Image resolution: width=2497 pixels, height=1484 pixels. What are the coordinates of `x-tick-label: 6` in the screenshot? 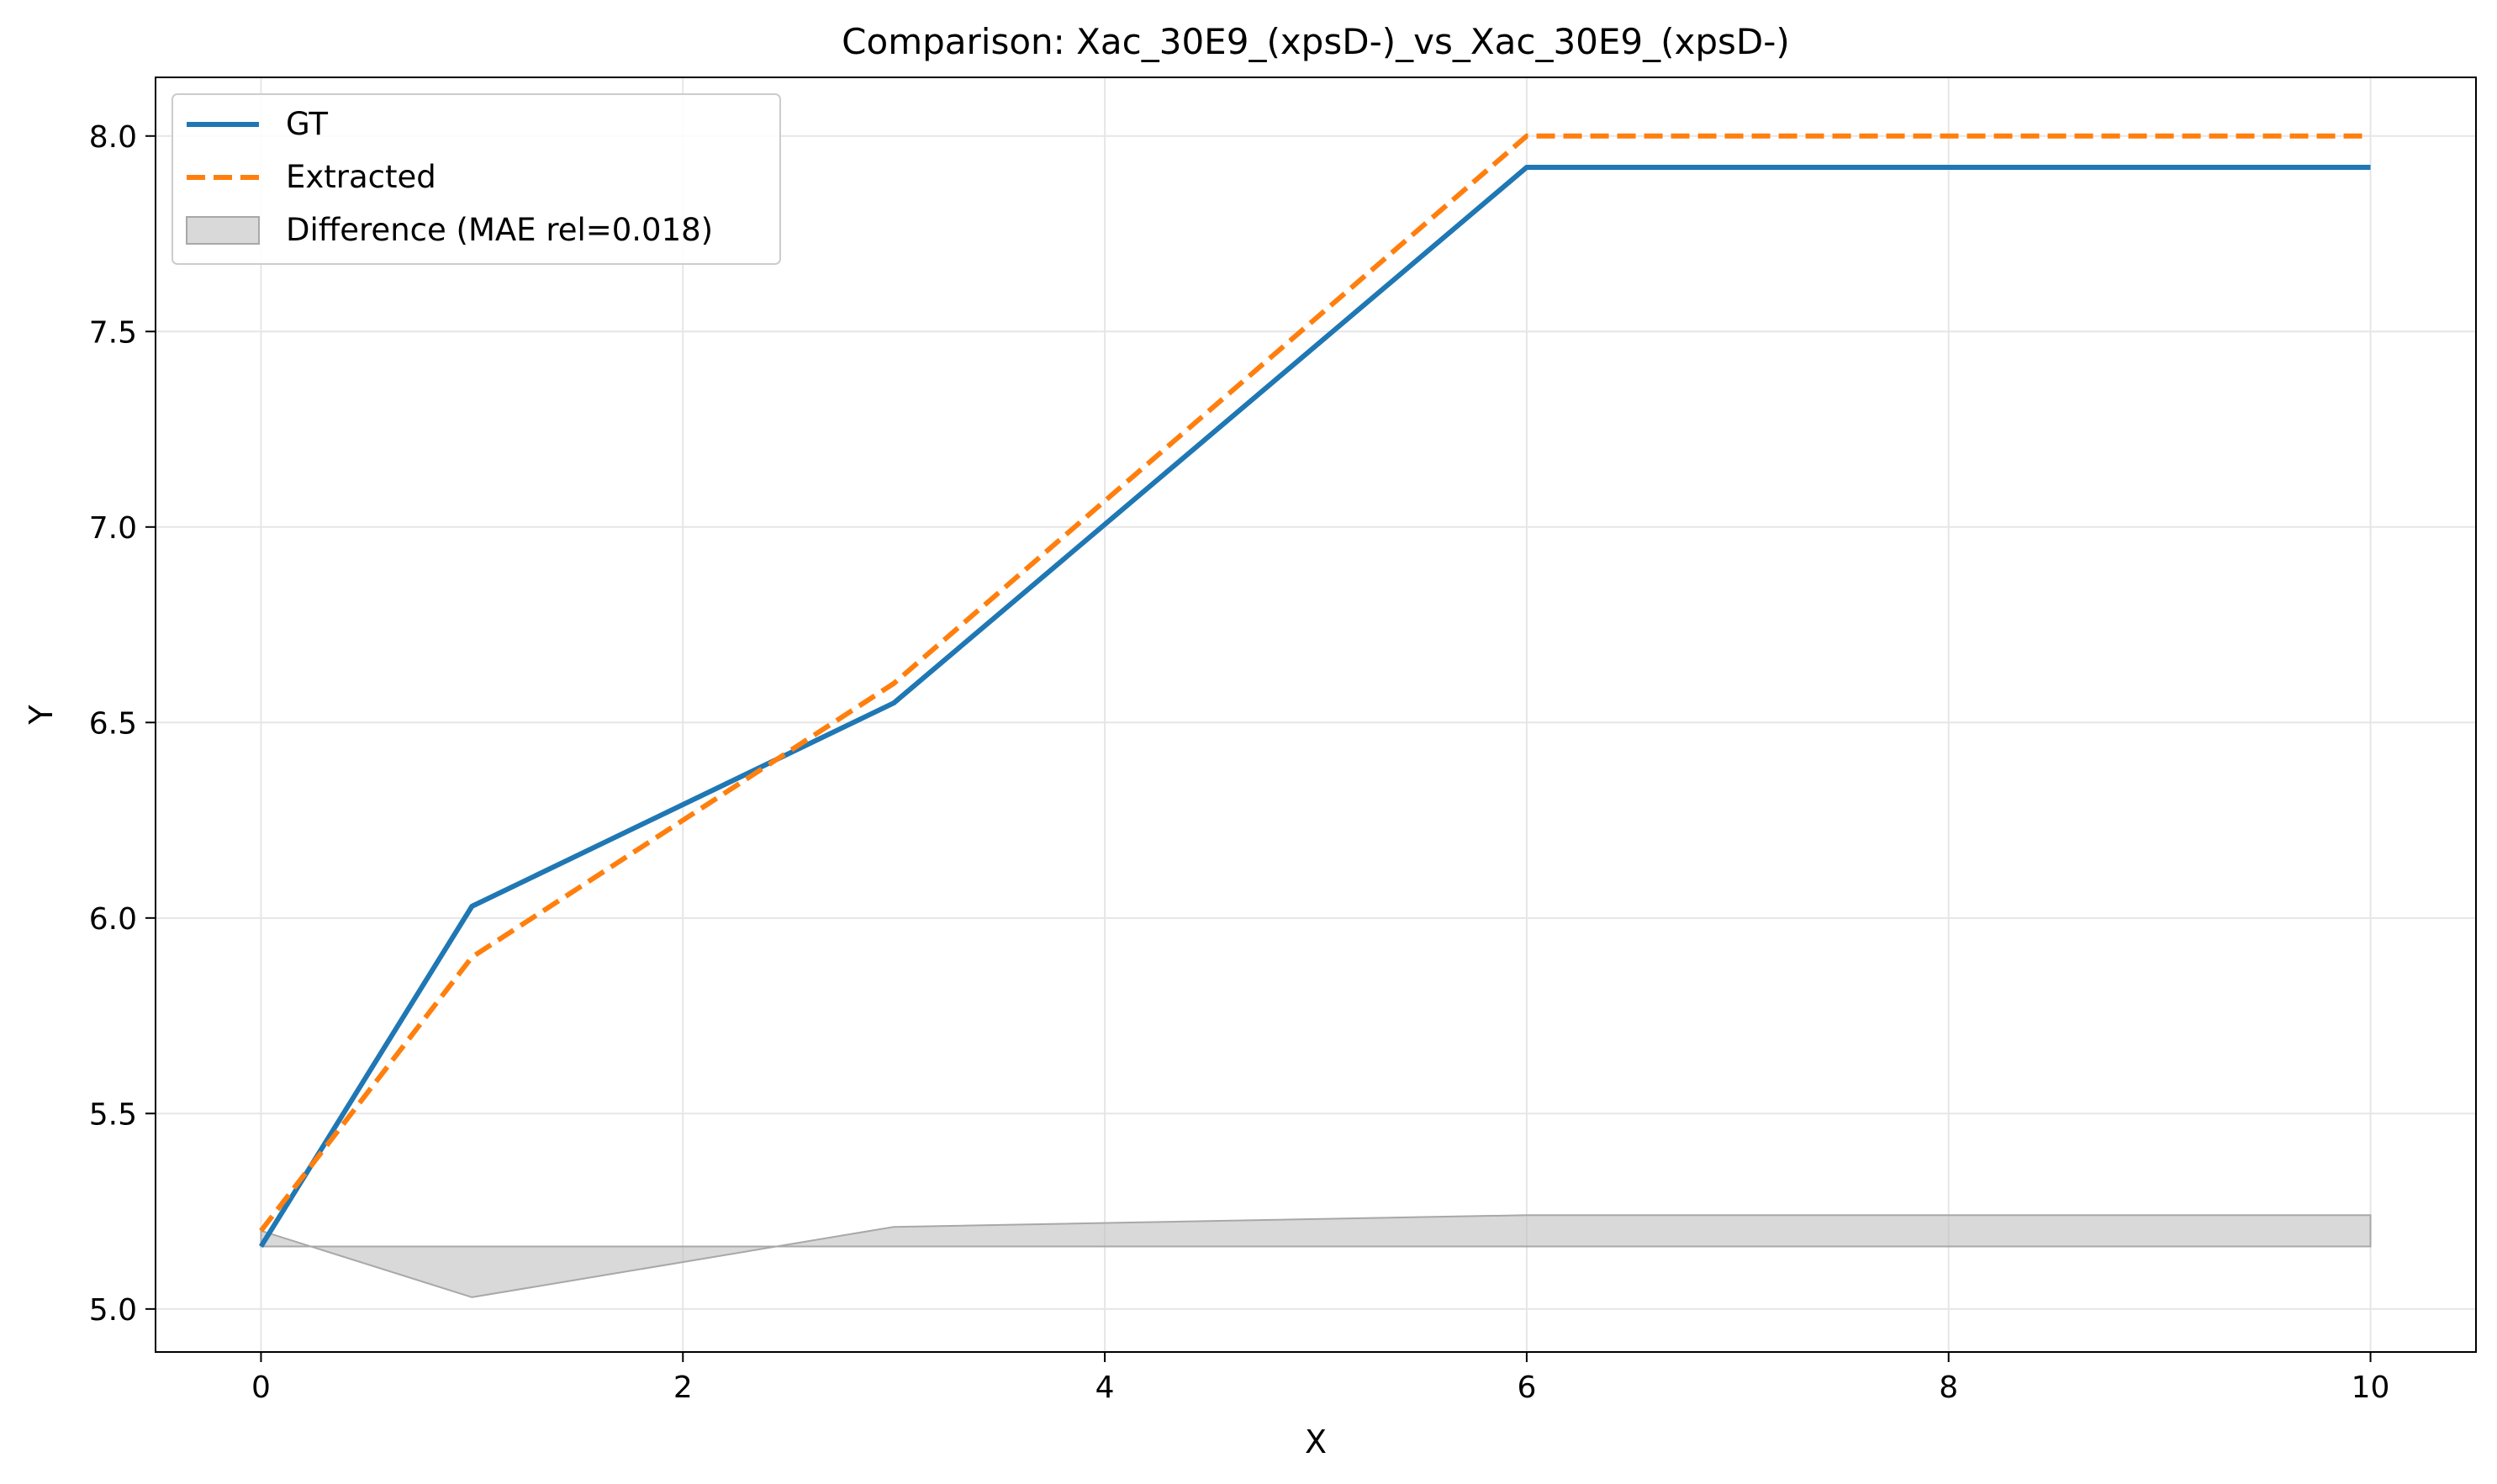 It's located at (1526, 1387).